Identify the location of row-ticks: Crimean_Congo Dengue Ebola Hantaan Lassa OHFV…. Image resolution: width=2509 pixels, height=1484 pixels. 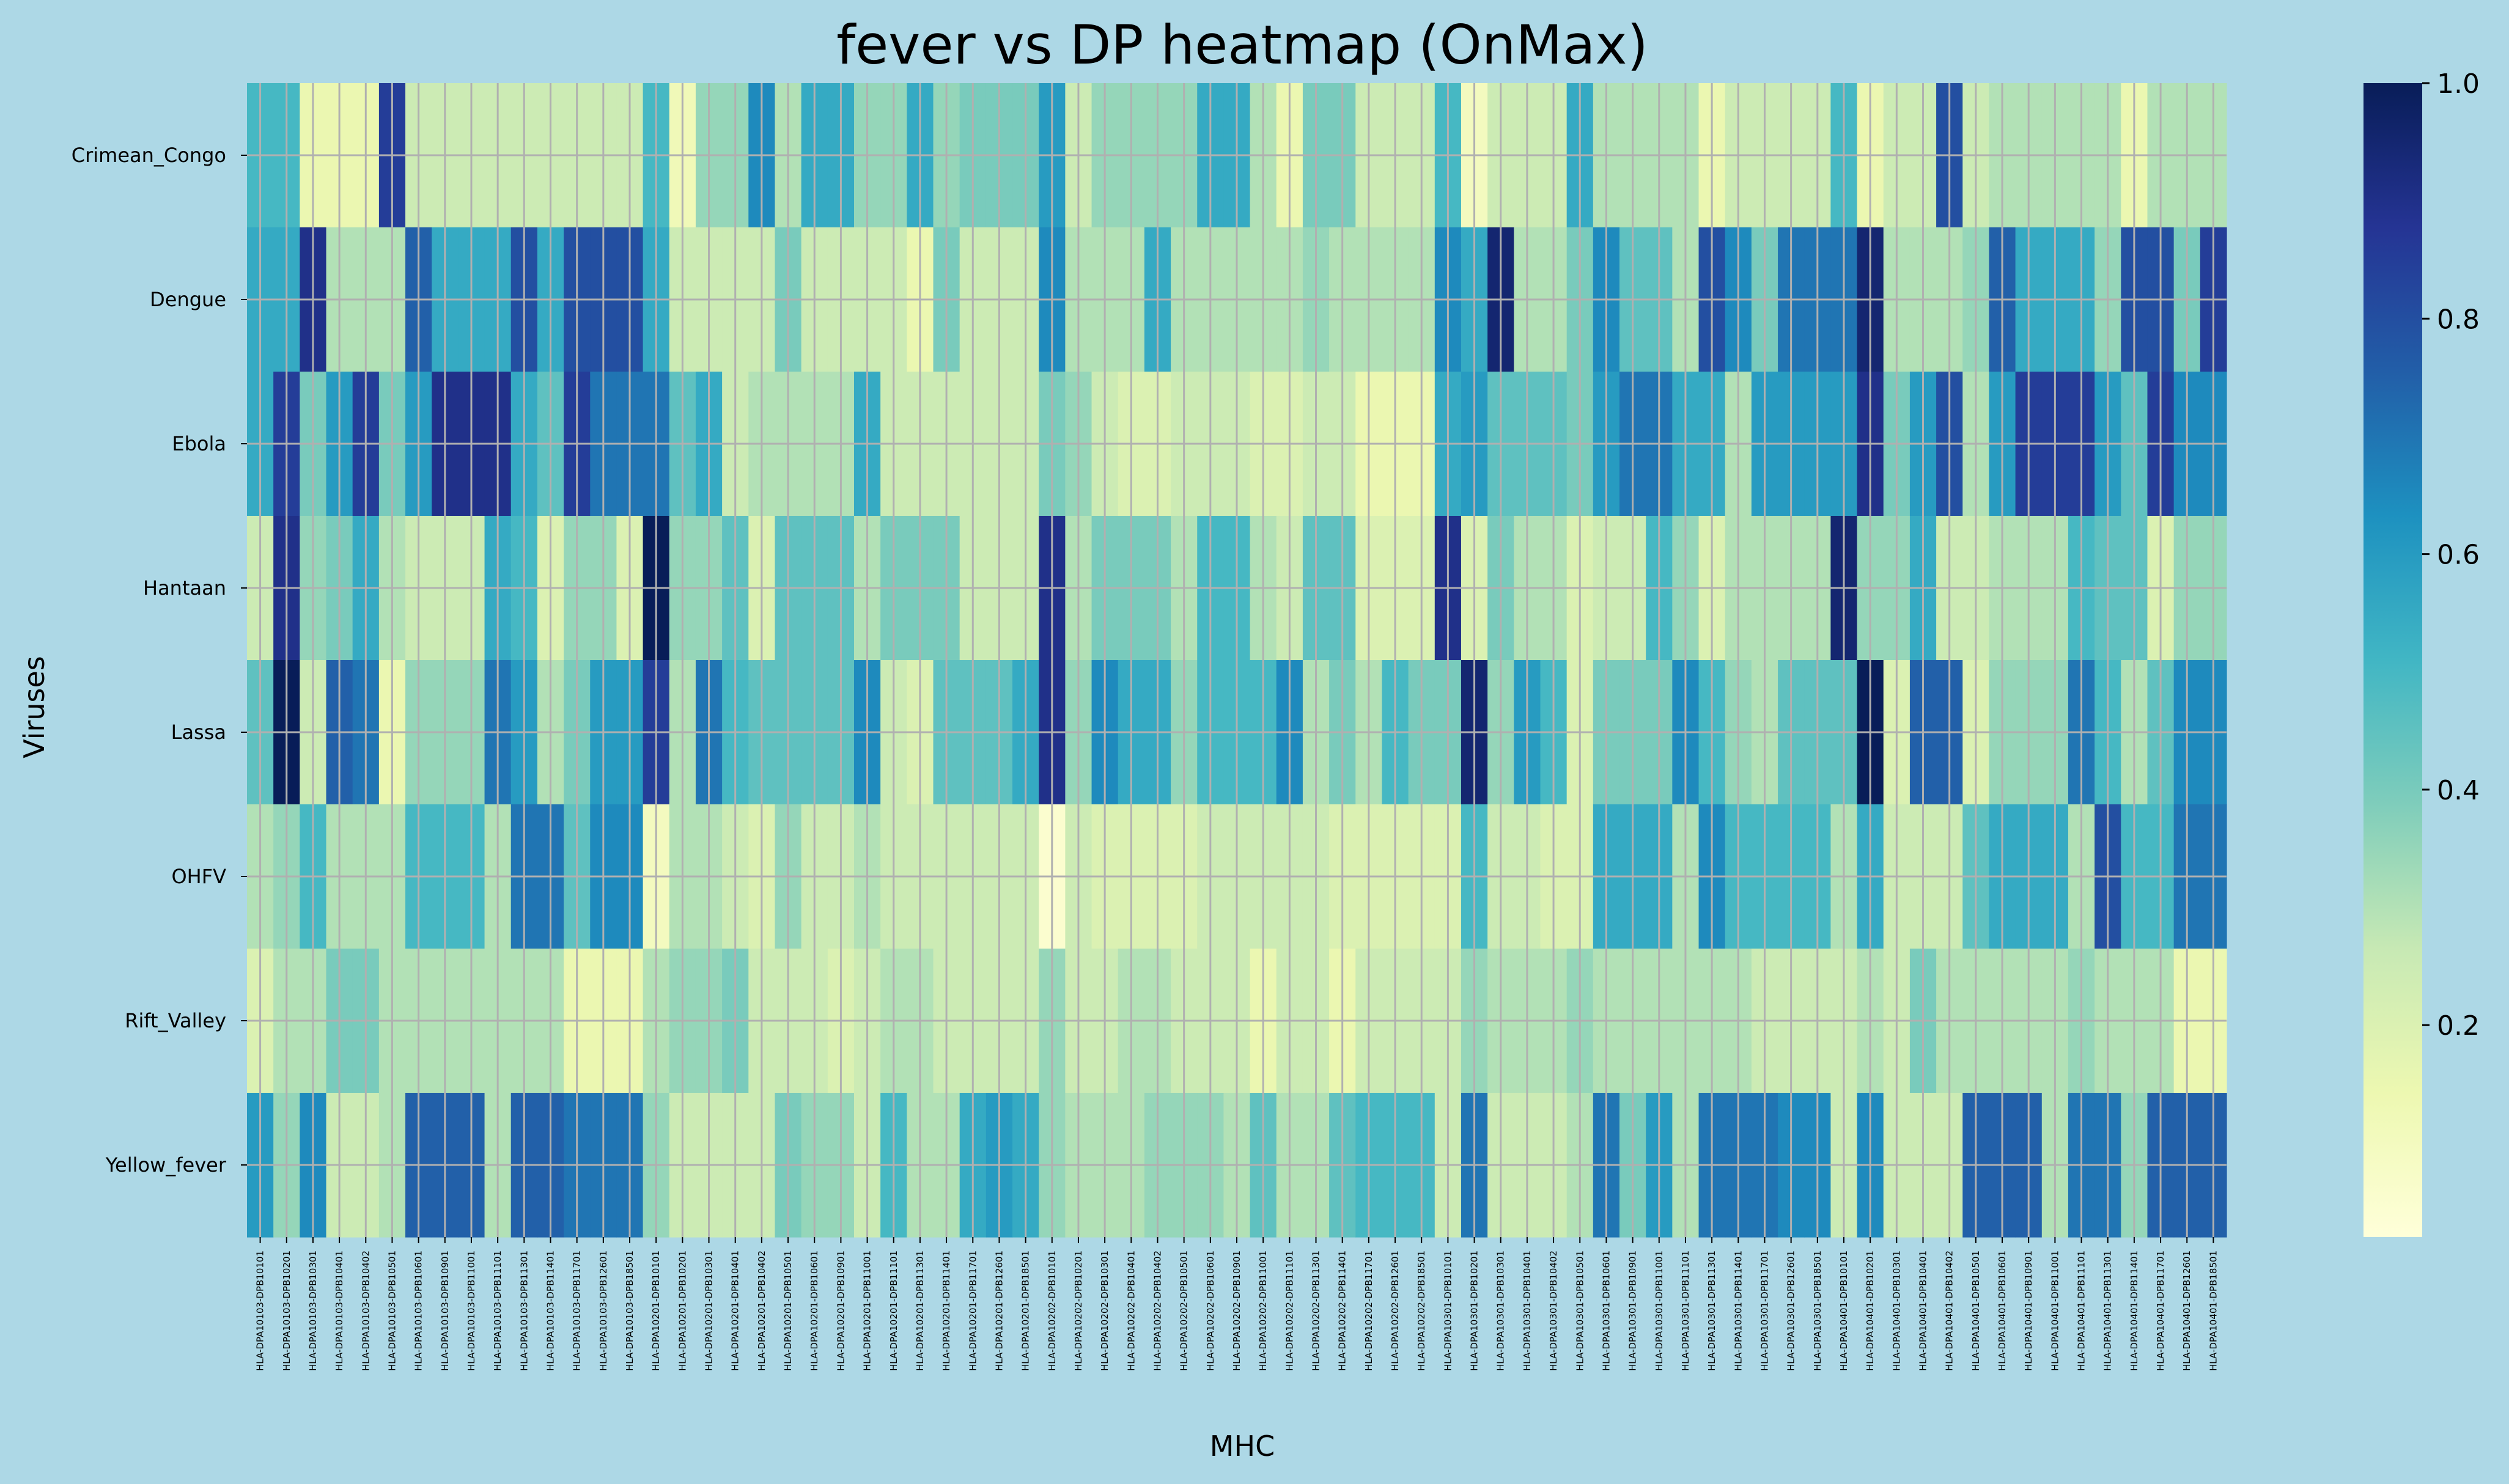
(159, 660).